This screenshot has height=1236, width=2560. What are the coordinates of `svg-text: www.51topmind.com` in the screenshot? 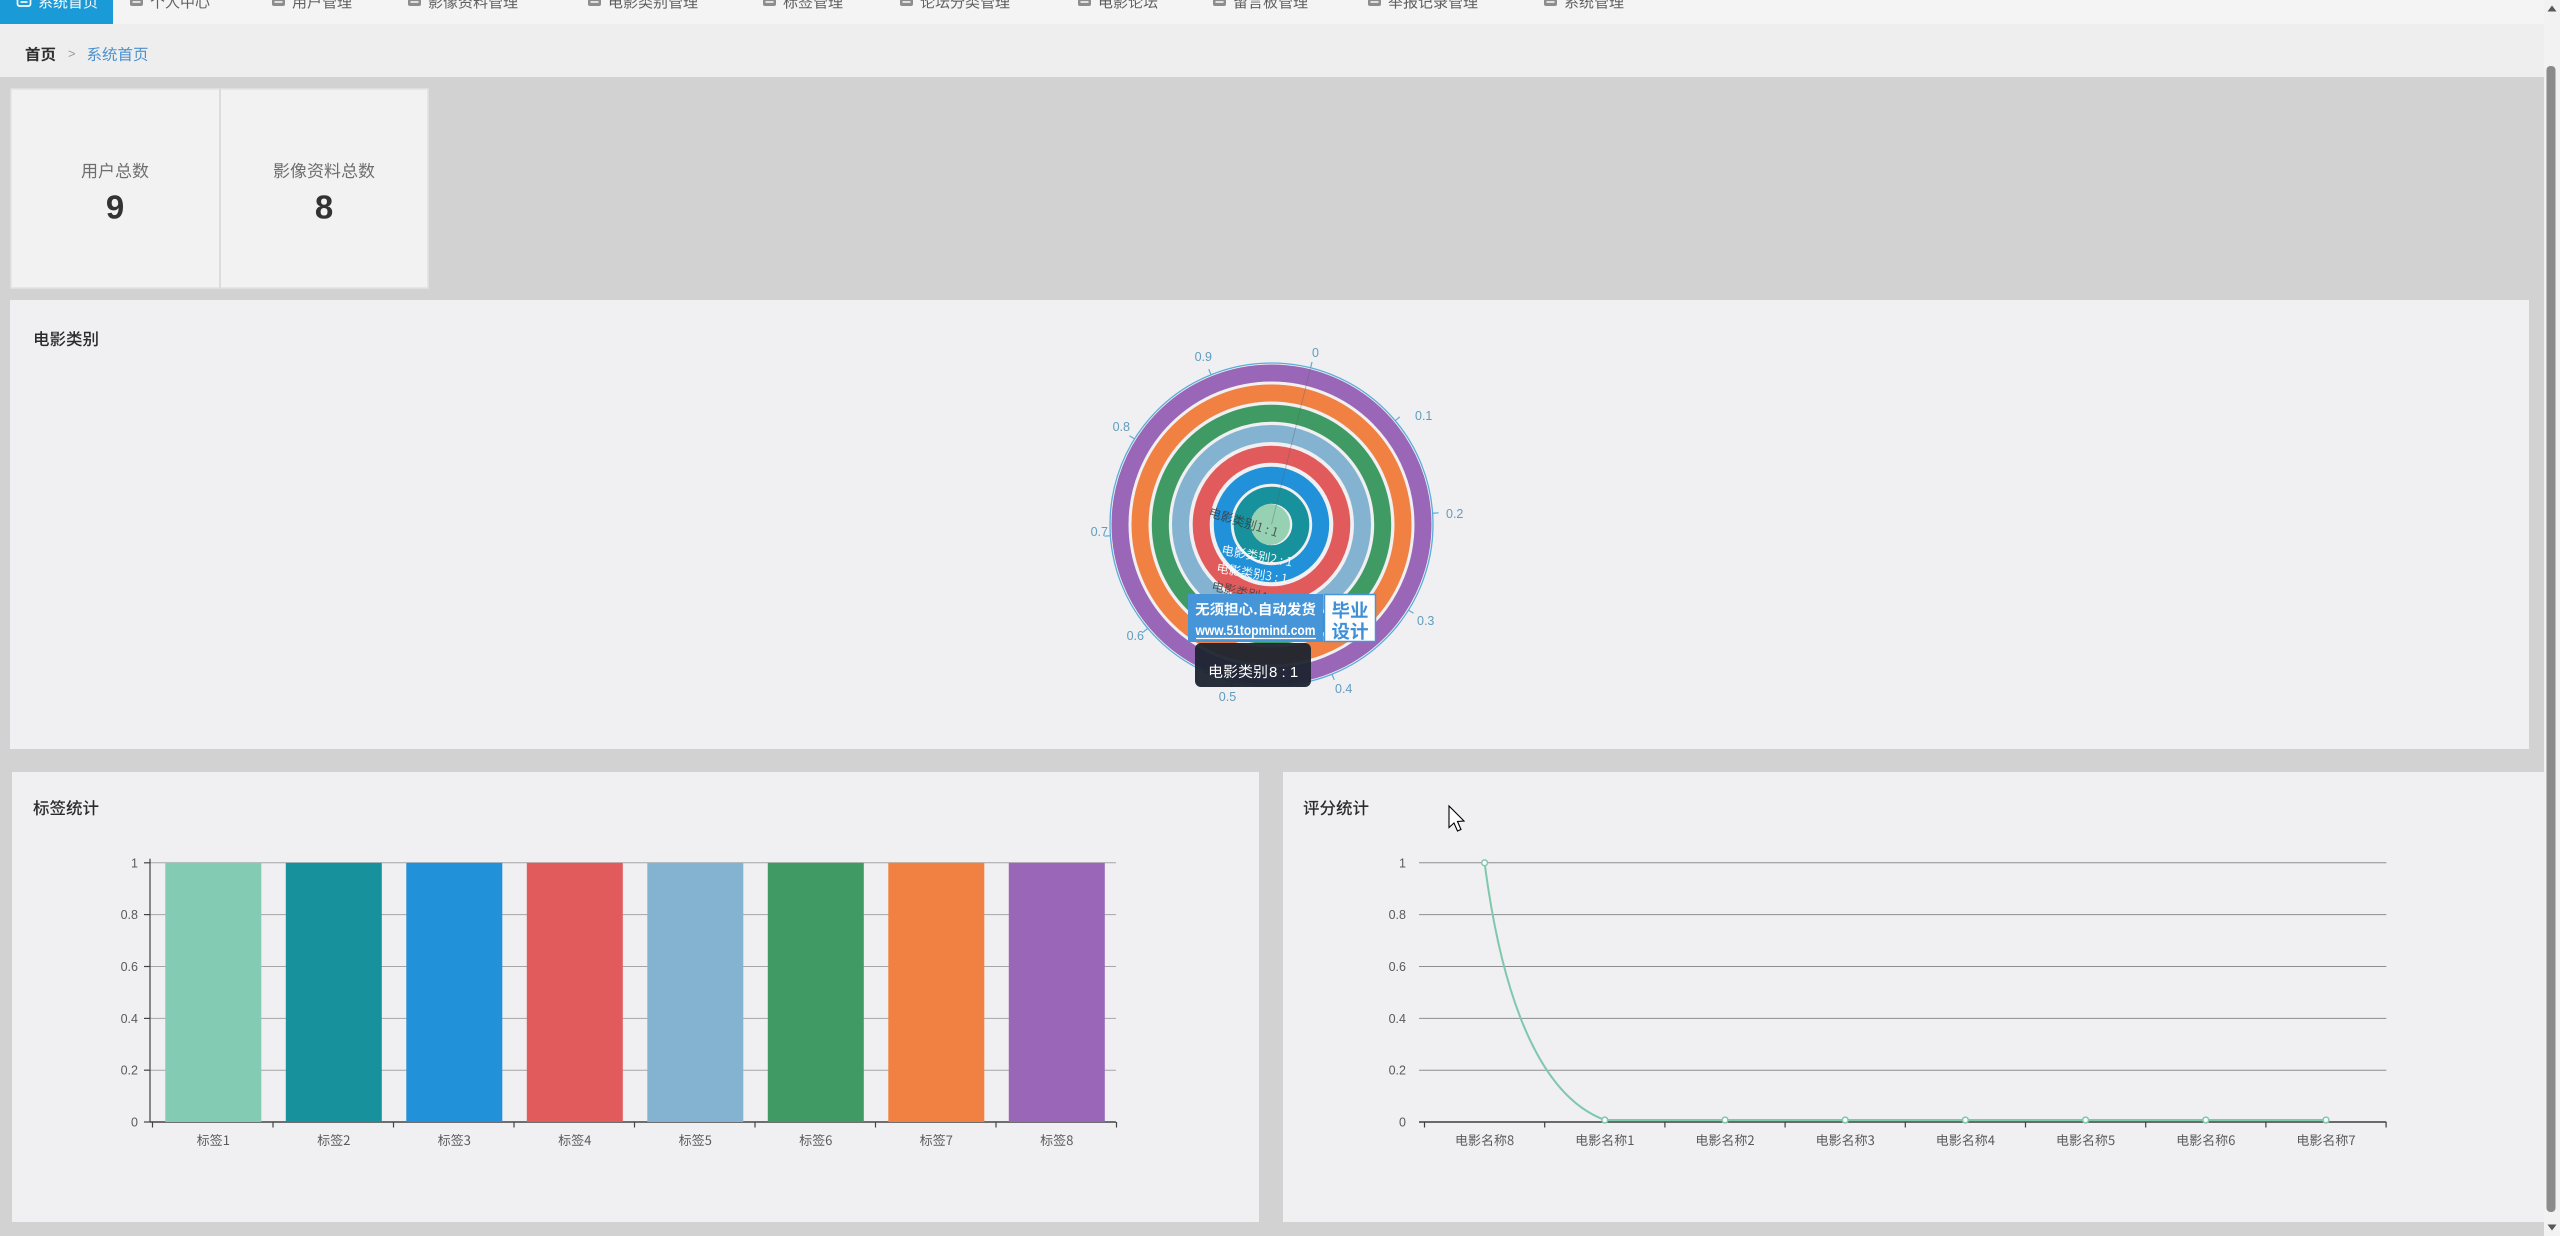 It's located at (1255, 630).